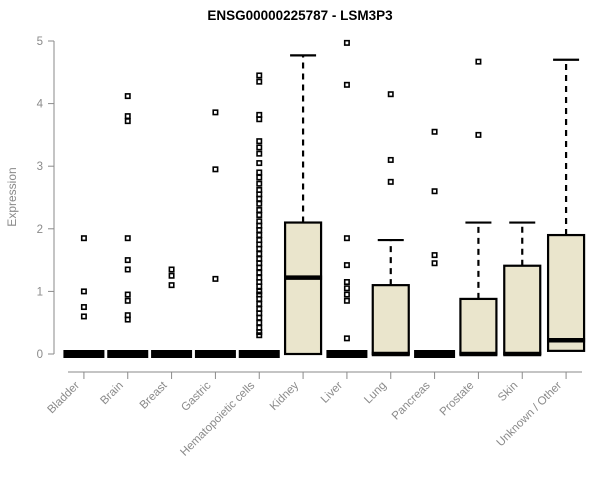 The height and width of the screenshot is (500, 600). I want to click on x-tick-label: Breast, so click(154, 395).